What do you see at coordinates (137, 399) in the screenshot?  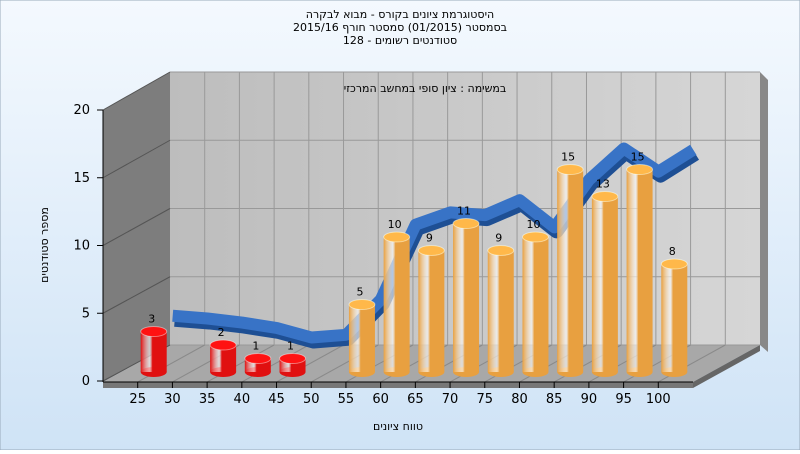 I see `x-tick-label: 25` at bounding box center [137, 399].